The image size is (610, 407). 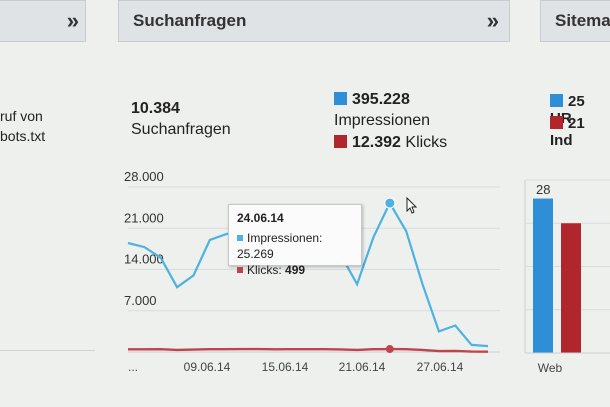 I want to click on queries-stat: 10.384 Suchanfragen, so click(x=181, y=119).